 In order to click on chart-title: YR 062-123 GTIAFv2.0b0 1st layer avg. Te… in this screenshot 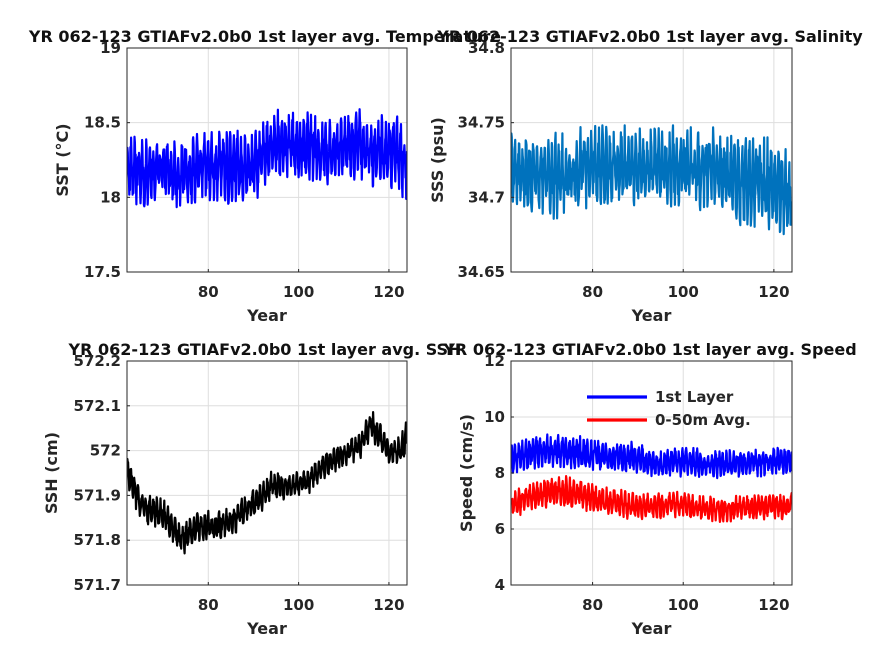, I will do `click(264, 36)`.